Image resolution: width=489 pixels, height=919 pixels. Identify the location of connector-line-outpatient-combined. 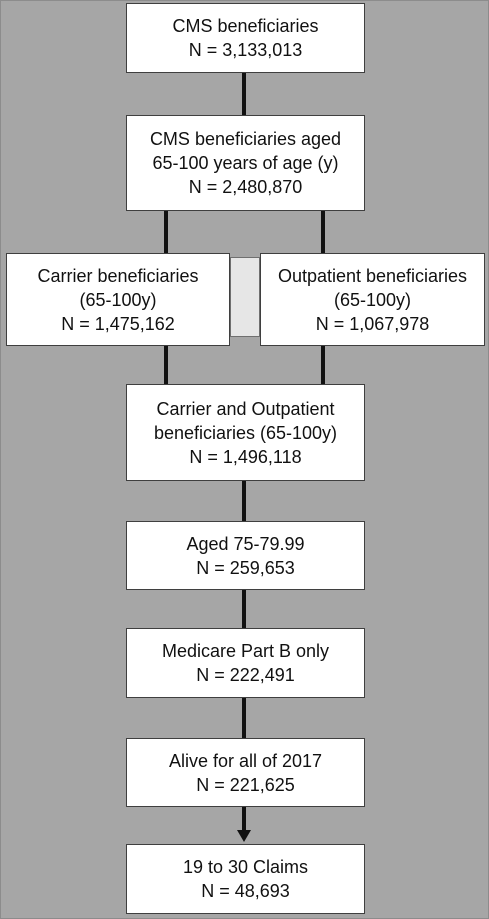
(323, 365).